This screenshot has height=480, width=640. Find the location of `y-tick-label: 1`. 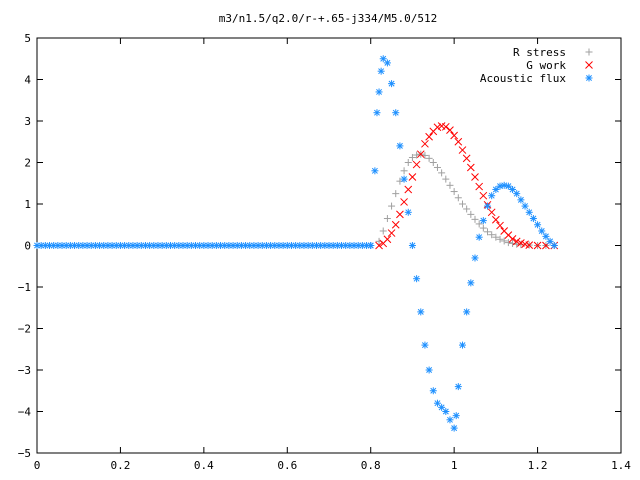

y-tick-label: 1 is located at coordinates (27, 204).